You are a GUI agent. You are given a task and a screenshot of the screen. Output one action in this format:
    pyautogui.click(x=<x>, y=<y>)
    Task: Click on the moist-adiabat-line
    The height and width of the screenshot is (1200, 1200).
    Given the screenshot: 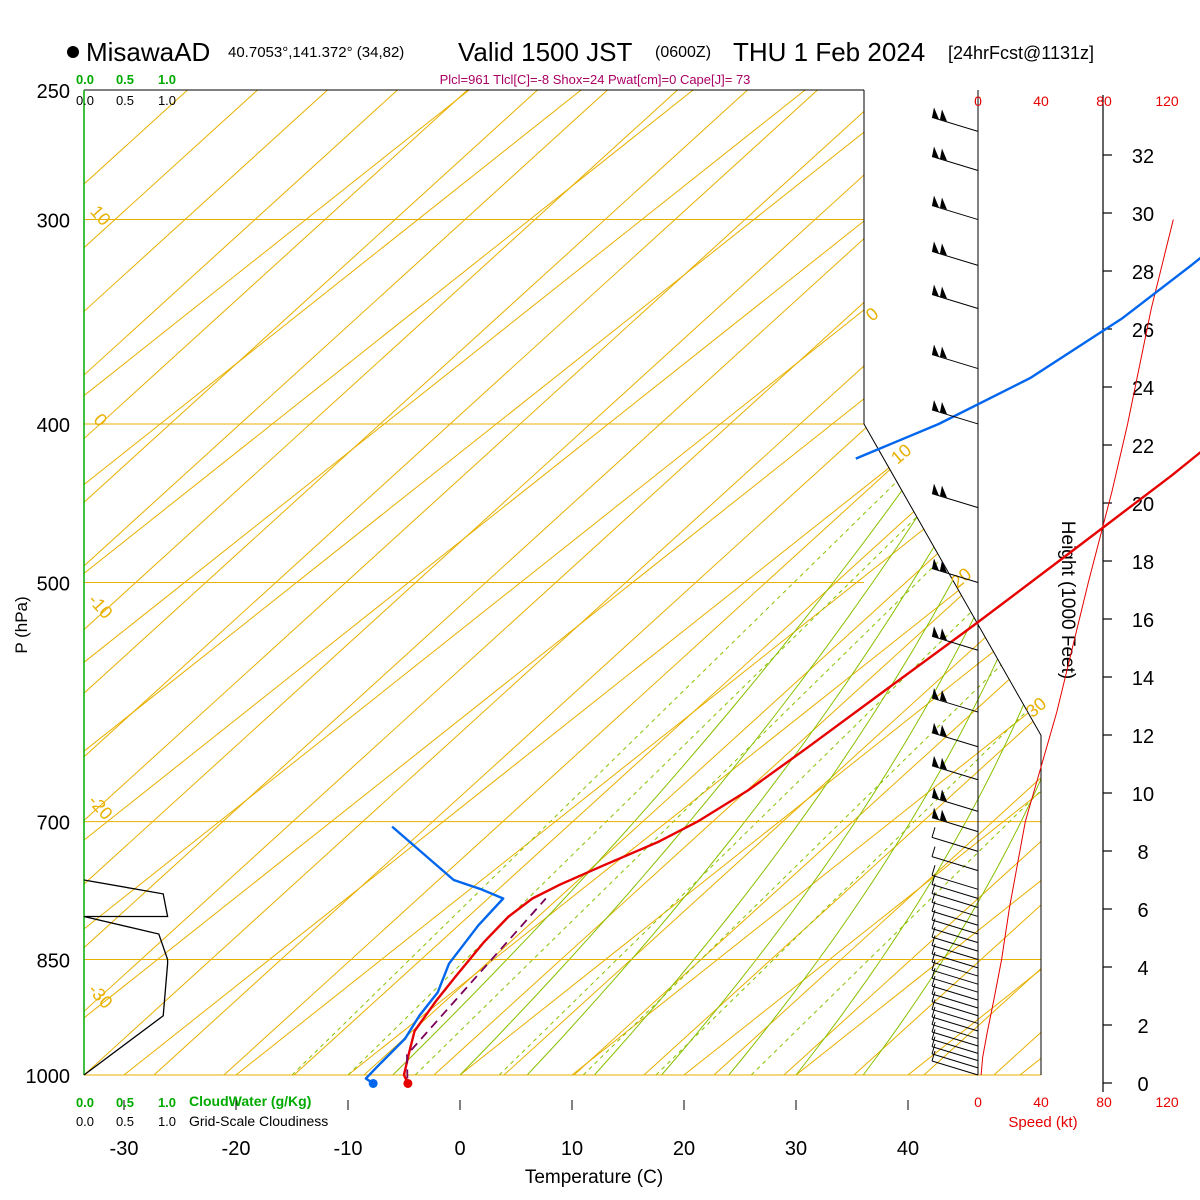 What is the action you would take?
    pyautogui.click(x=938, y=582)
    